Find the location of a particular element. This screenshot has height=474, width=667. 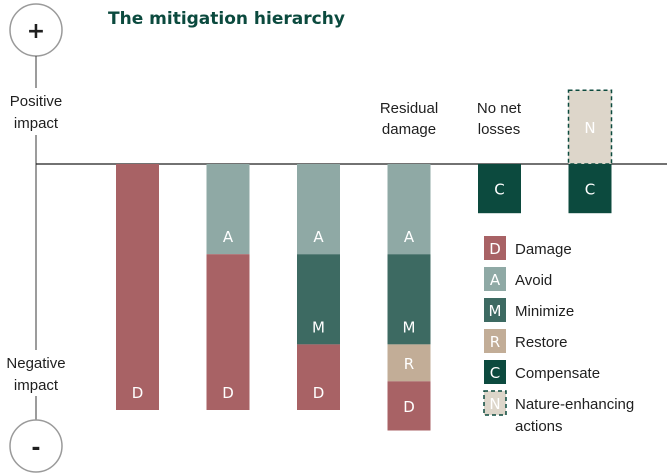

bar-4-label-d: D is located at coordinates (409, 407).